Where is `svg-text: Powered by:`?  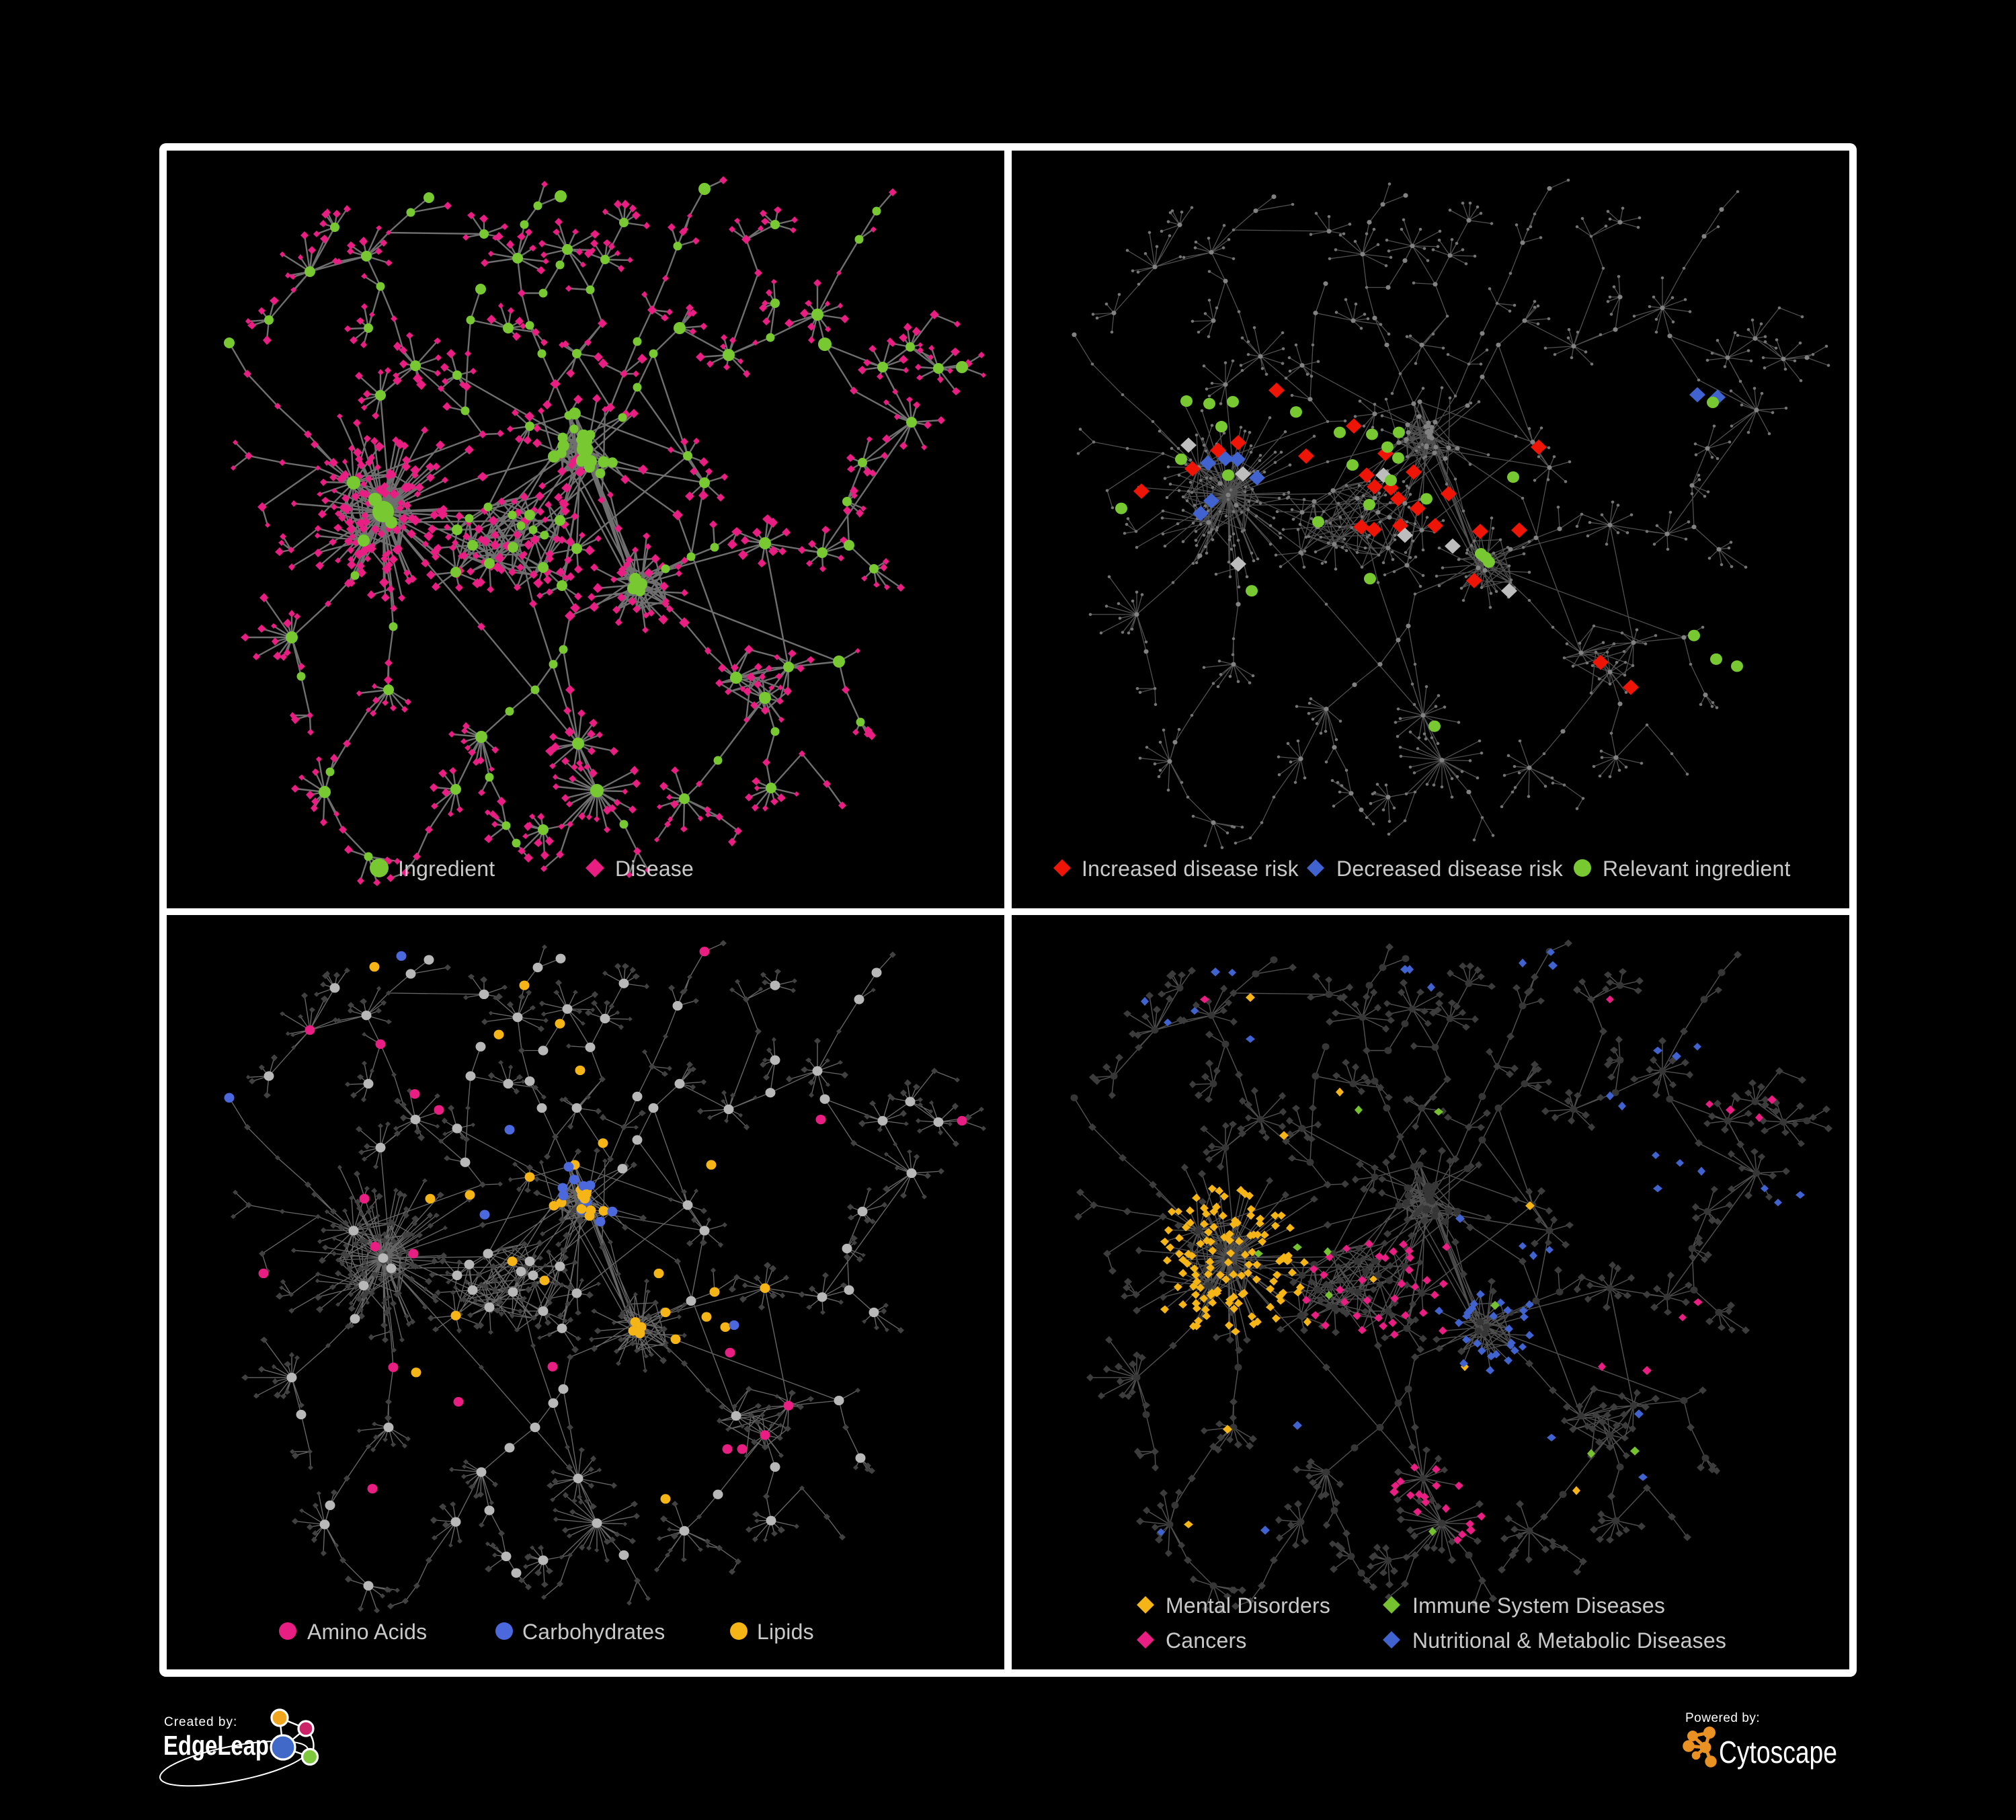 svg-text: Powered by: is located at coordinates (1722, 1718).